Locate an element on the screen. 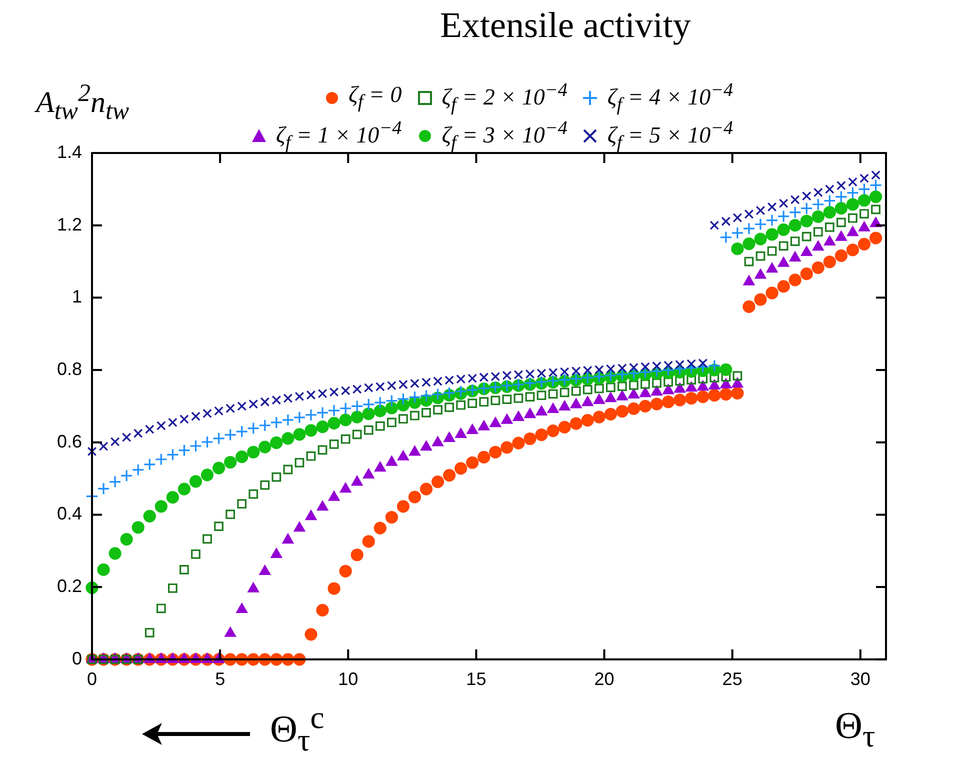 This screenshot has width=957, height=761. x-tick-label: 15 is located at coordinates (476, 679).